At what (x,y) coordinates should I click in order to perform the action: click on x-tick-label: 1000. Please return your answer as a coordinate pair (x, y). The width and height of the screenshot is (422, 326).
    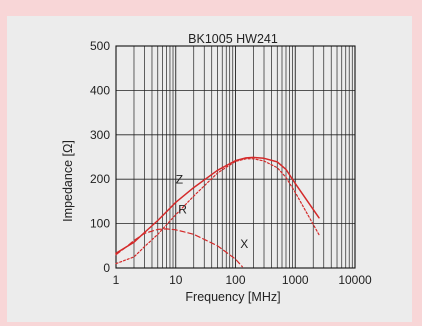
    Looking at the image, I should click on (295, 280).